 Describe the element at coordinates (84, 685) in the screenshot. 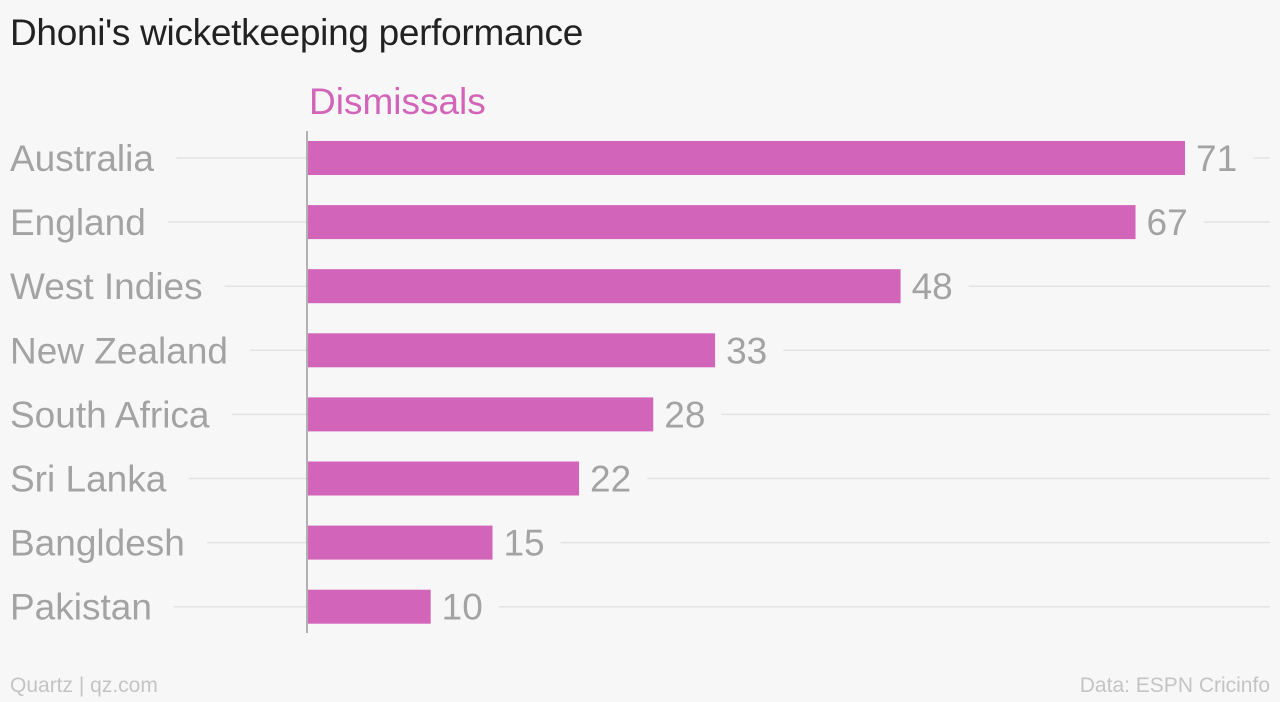

I see `footer-credit: Quartz | qz.com` at that location.